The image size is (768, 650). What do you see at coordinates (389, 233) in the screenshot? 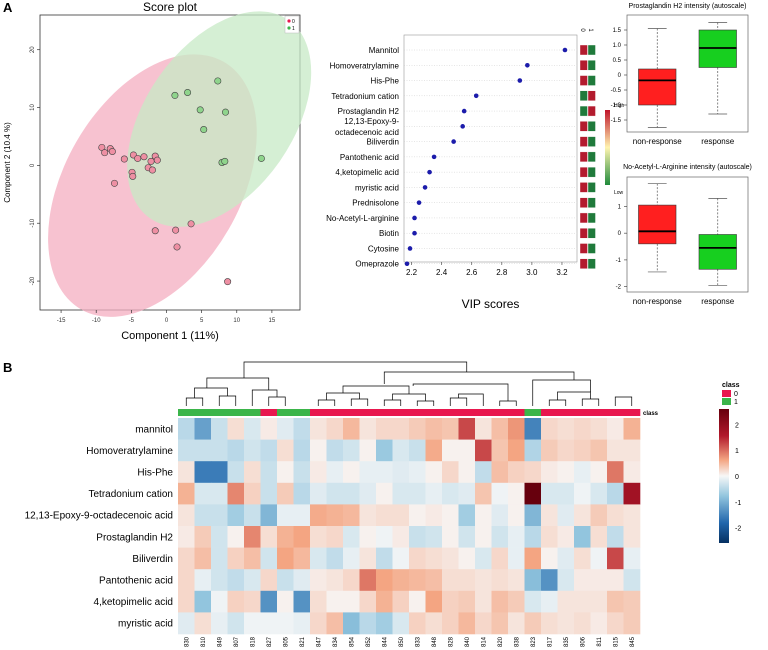
I see `vip-feature-label: Biotin` at bounding box center [389, 233].